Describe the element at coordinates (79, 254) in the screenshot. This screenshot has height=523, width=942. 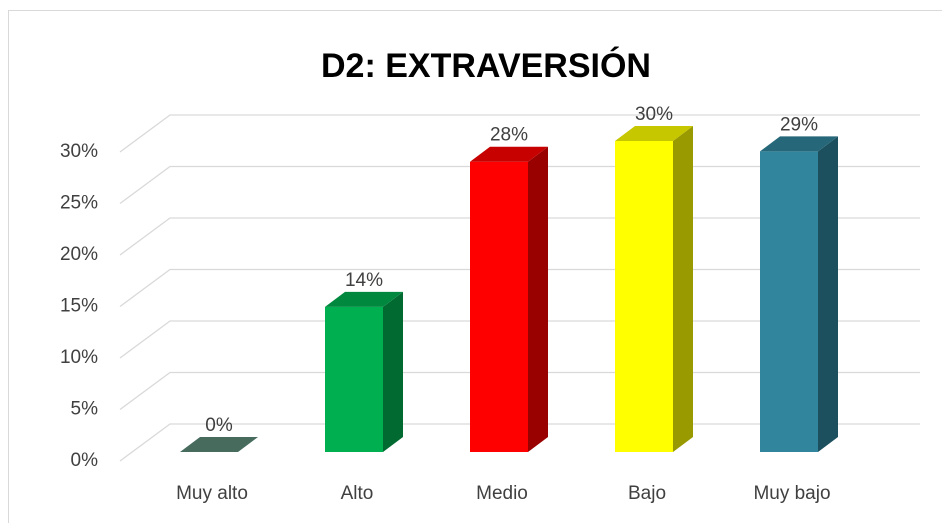
I see `y-tick-label: 20%` at that location.